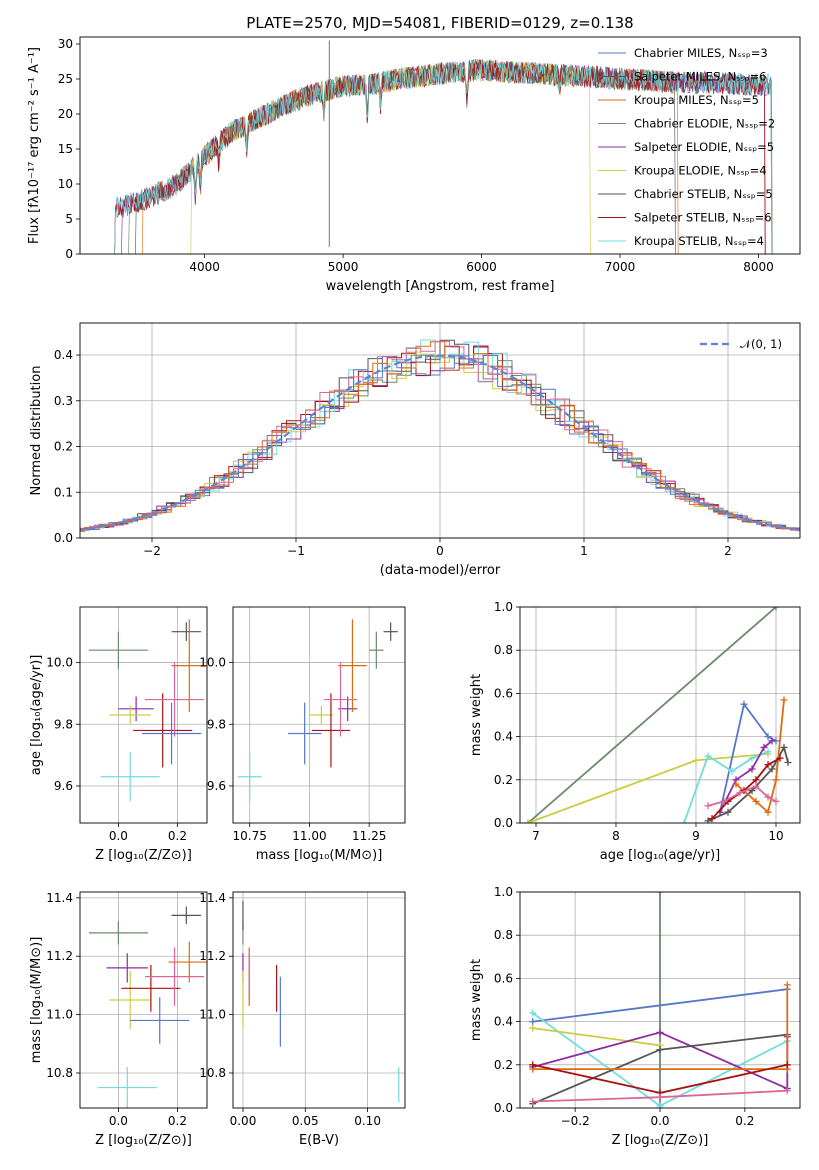 This screenshot has height=1170, width=819. I want to click on residuals-tick-label-y: 0.3, so click(63, 401).